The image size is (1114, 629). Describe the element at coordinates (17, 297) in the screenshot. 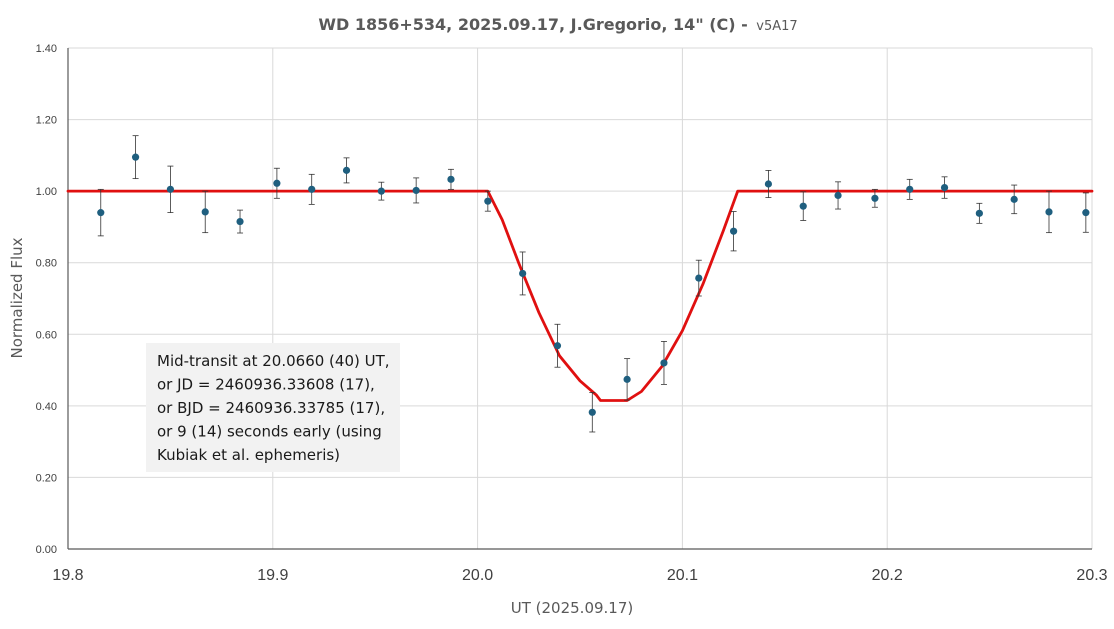

I see `y-axis-label: Normalized Flux` at that location.